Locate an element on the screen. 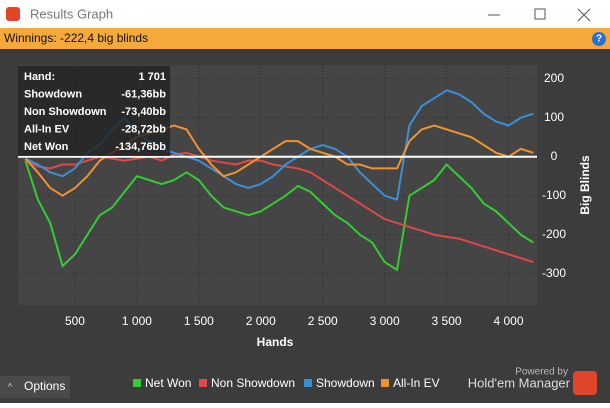 The height and width of the screenshot is (408, 610). tooltip-label: Hand: is located at coordinates (39, 77).